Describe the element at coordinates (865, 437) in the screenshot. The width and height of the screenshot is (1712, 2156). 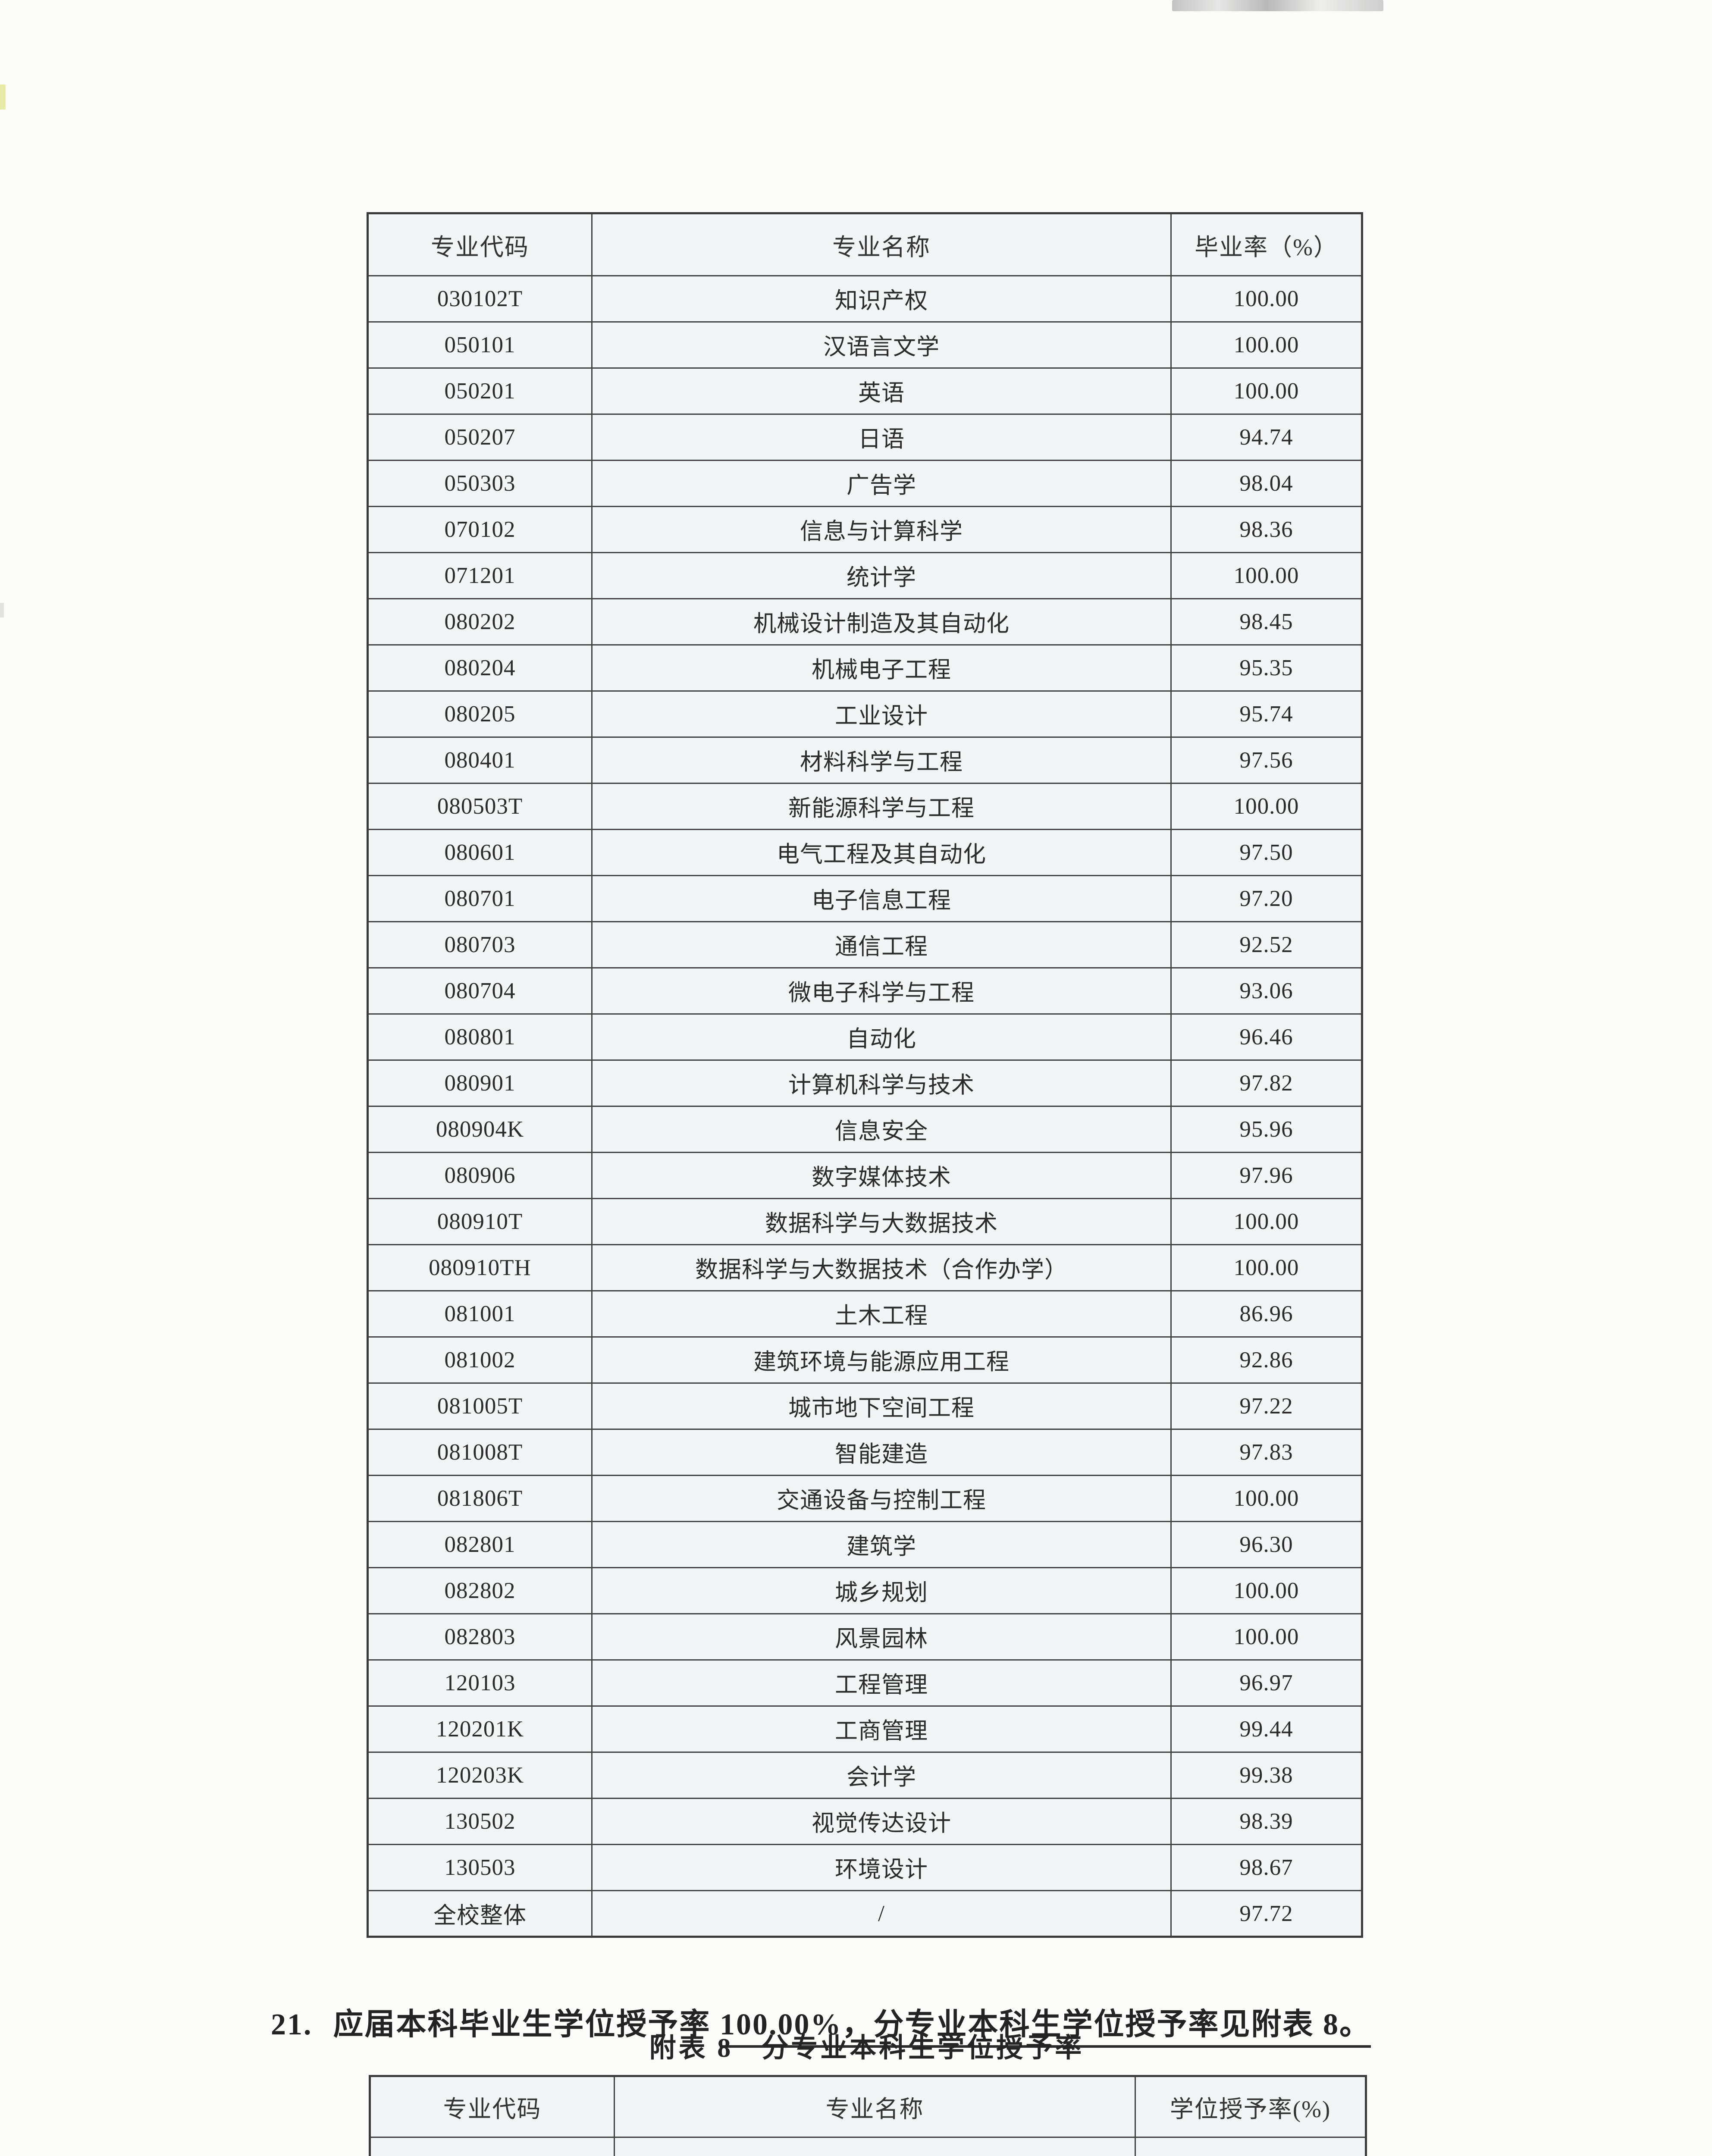
I see `table-row: 050207 日语 94.74` at that location.